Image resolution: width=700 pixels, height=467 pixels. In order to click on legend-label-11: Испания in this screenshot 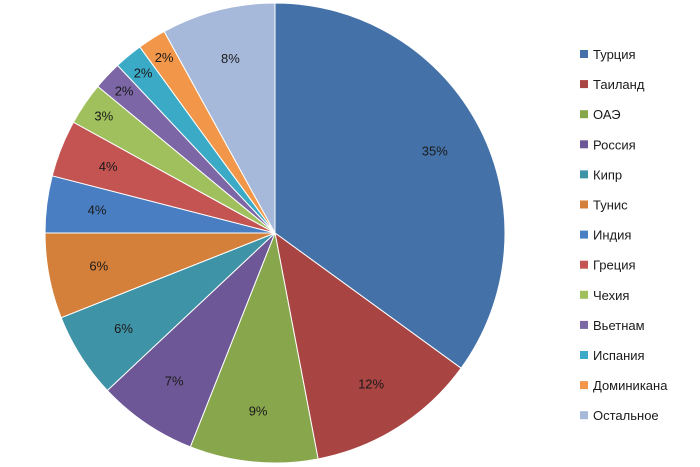, I will do `click(619, 355)`.